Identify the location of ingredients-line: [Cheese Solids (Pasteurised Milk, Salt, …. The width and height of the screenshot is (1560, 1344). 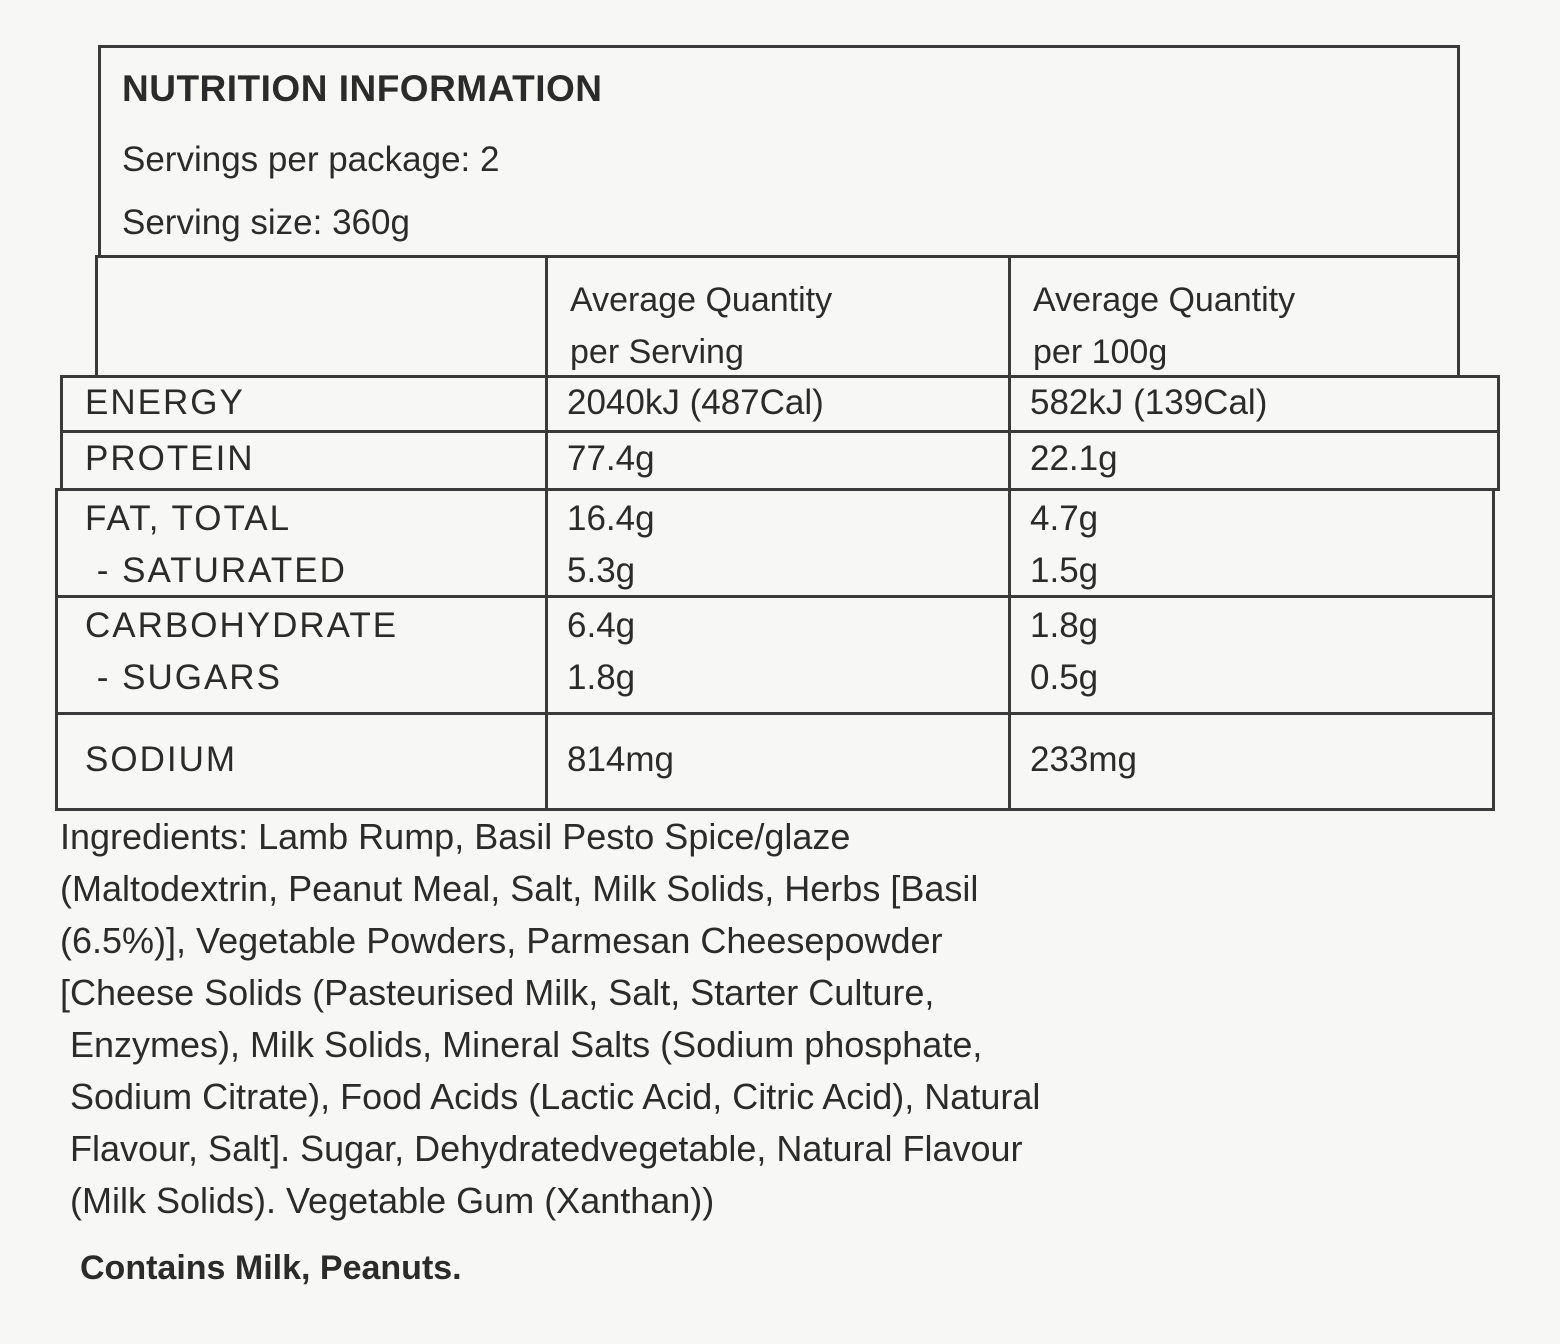
(497, 992).